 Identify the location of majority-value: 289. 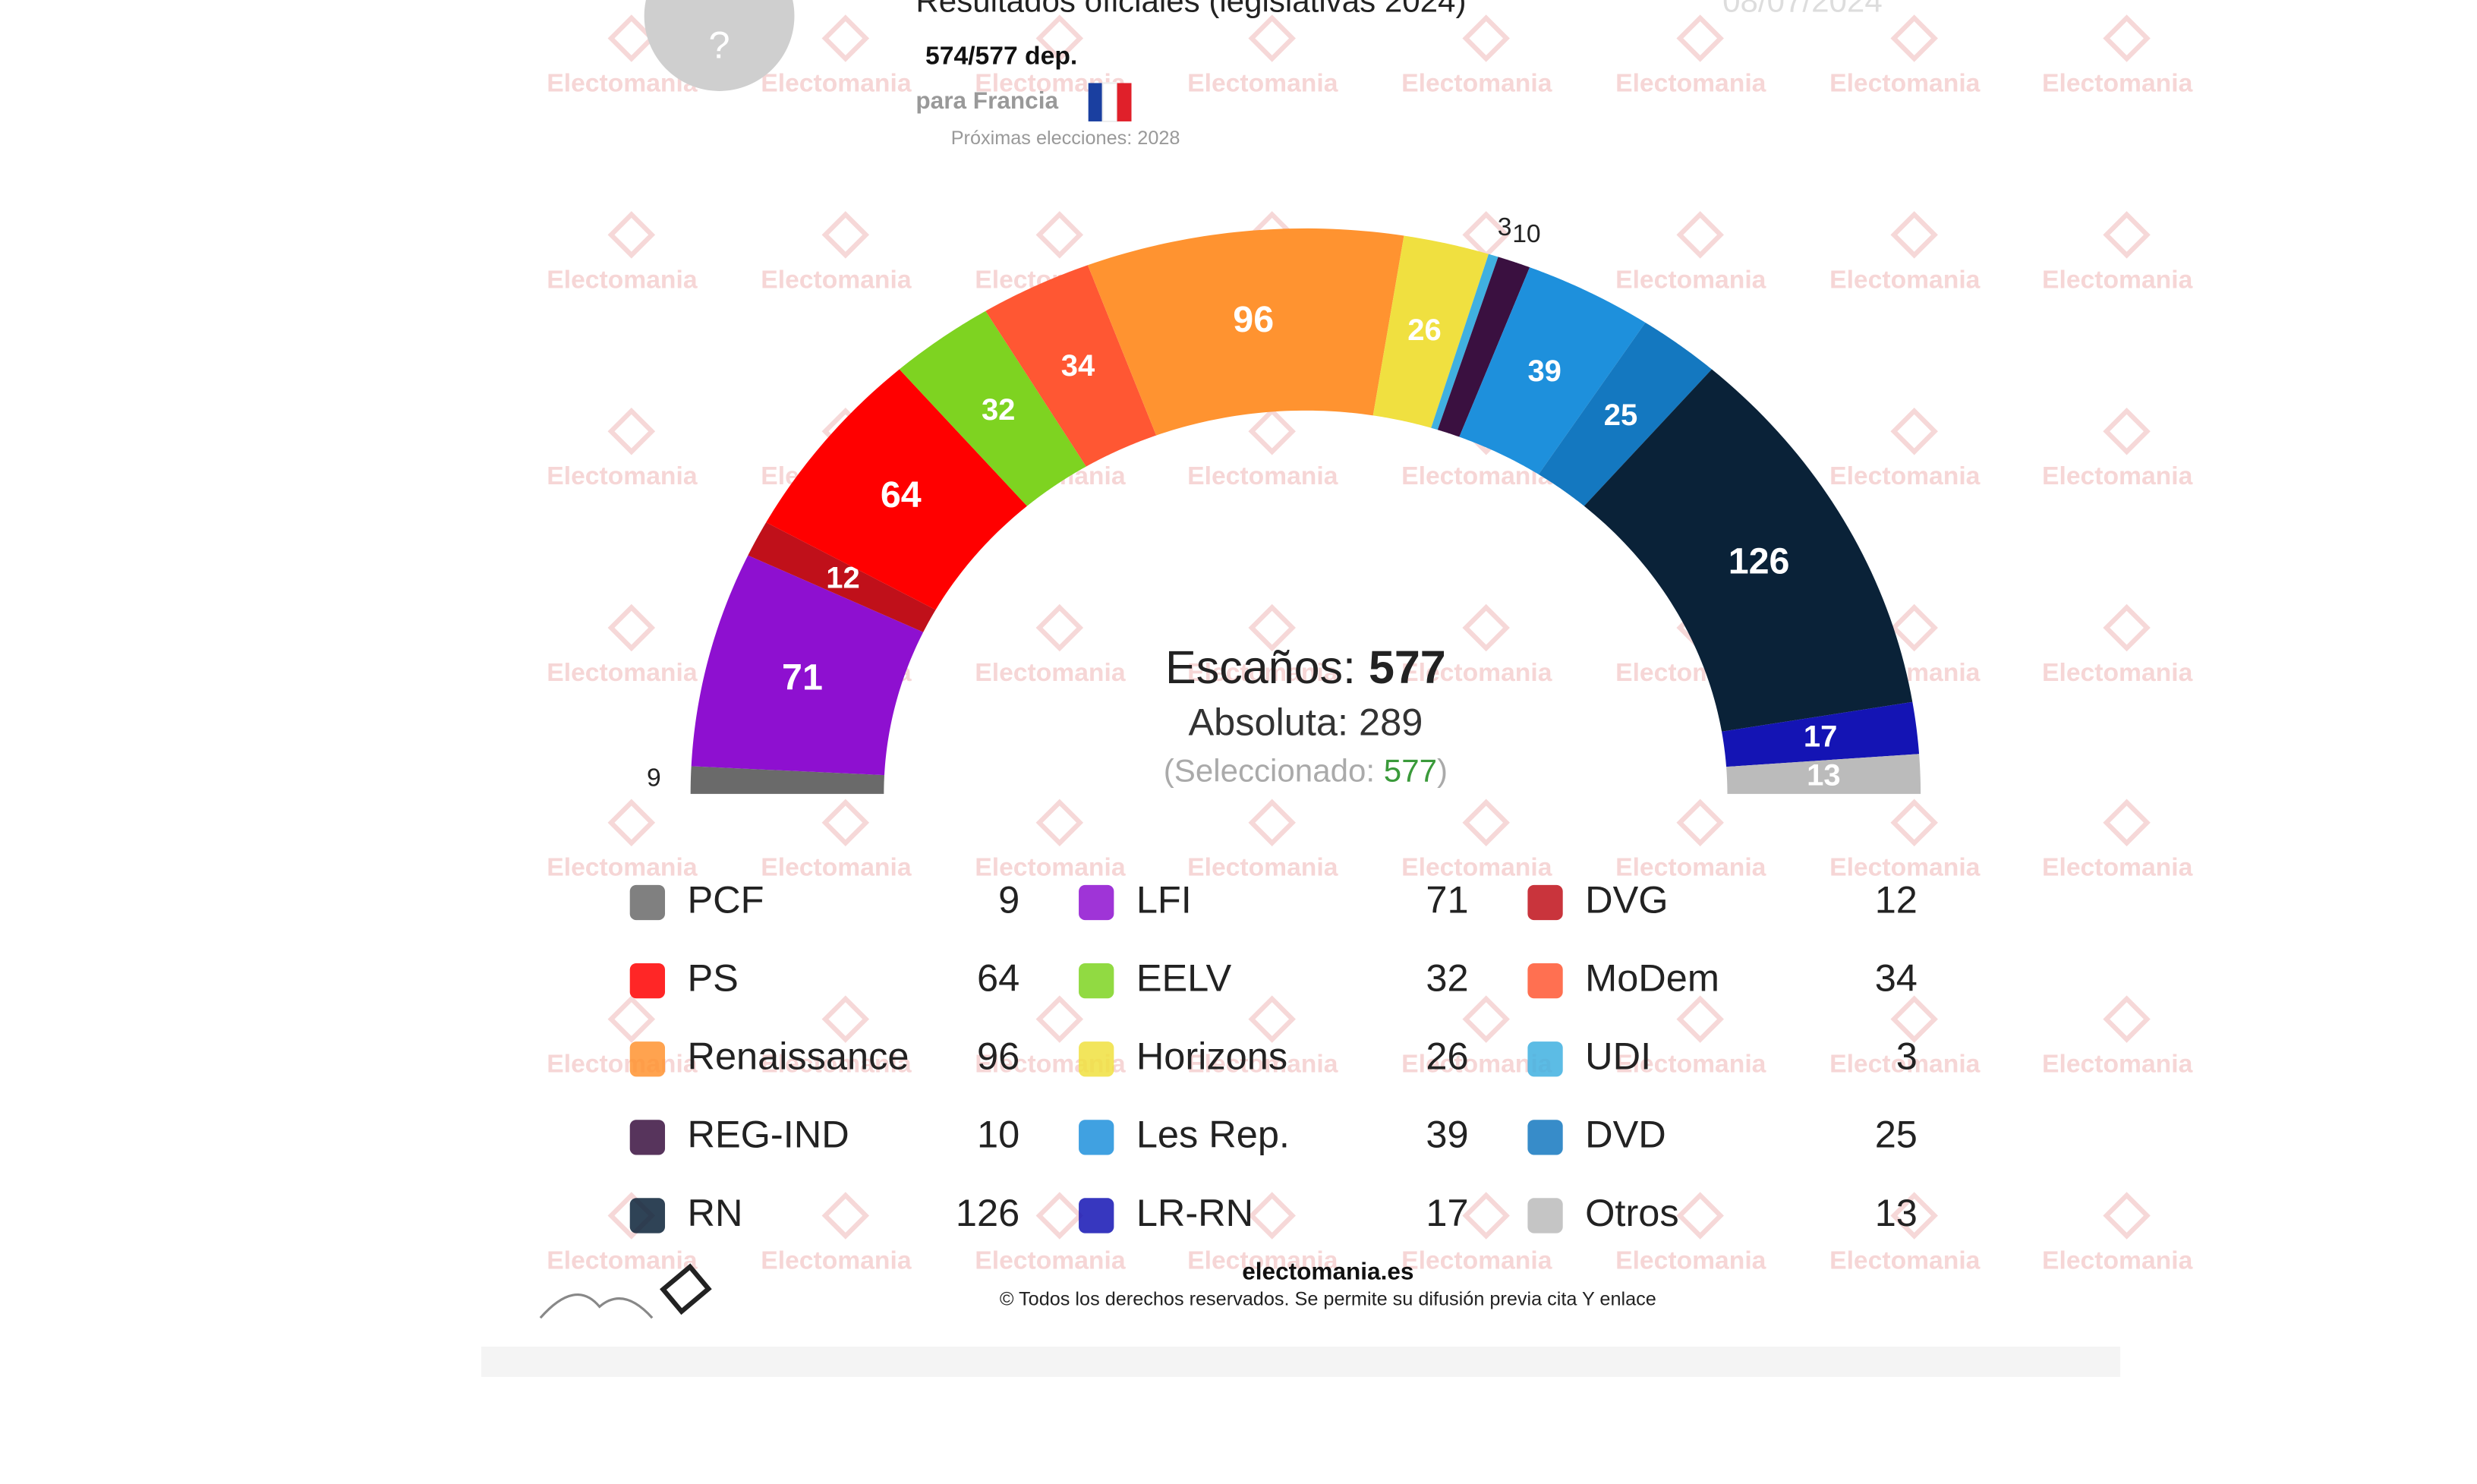
(1391, 722).